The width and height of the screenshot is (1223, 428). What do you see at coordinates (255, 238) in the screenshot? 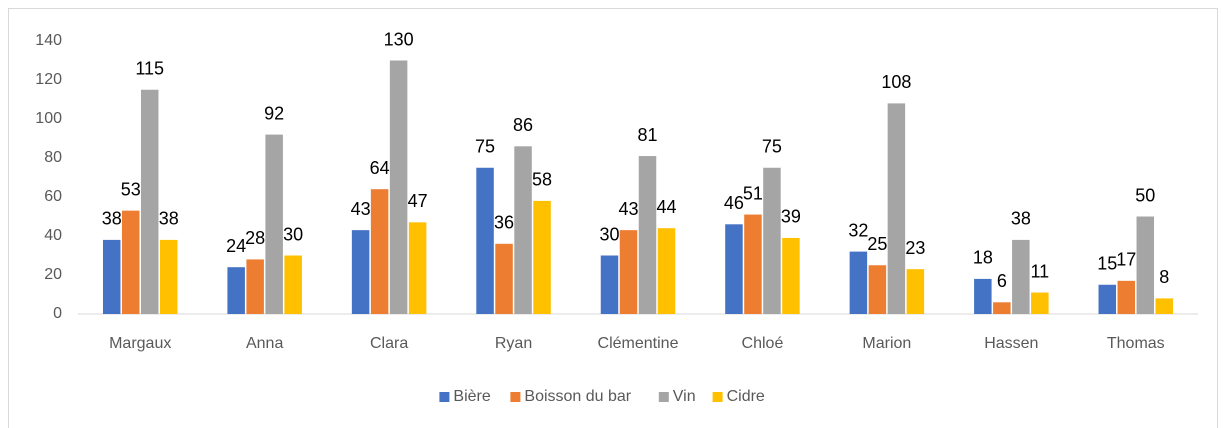
I see `data-label: 28` at bounding box center [255, 238].